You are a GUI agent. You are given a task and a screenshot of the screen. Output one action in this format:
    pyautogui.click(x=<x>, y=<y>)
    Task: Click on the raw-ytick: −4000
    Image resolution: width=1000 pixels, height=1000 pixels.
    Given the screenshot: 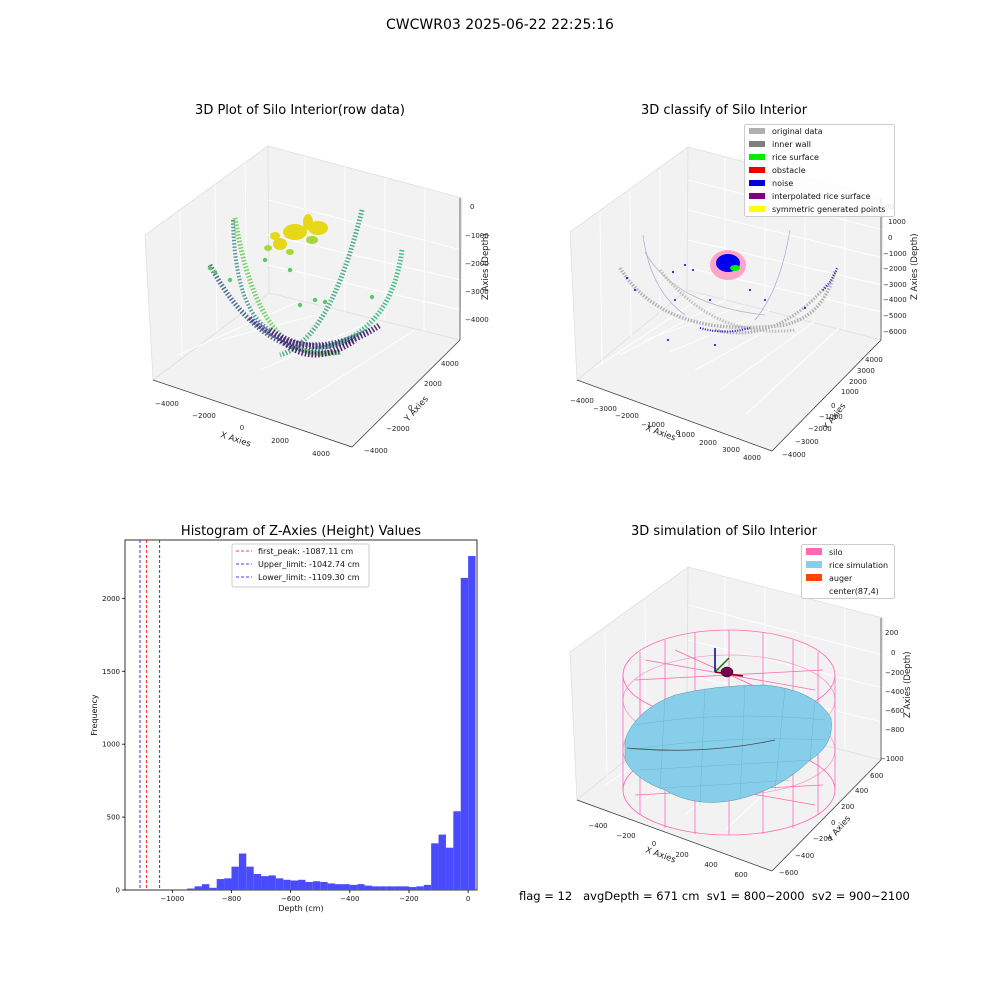 What is the action you would take?
    pyautogui.click(x=376, y=451)
    